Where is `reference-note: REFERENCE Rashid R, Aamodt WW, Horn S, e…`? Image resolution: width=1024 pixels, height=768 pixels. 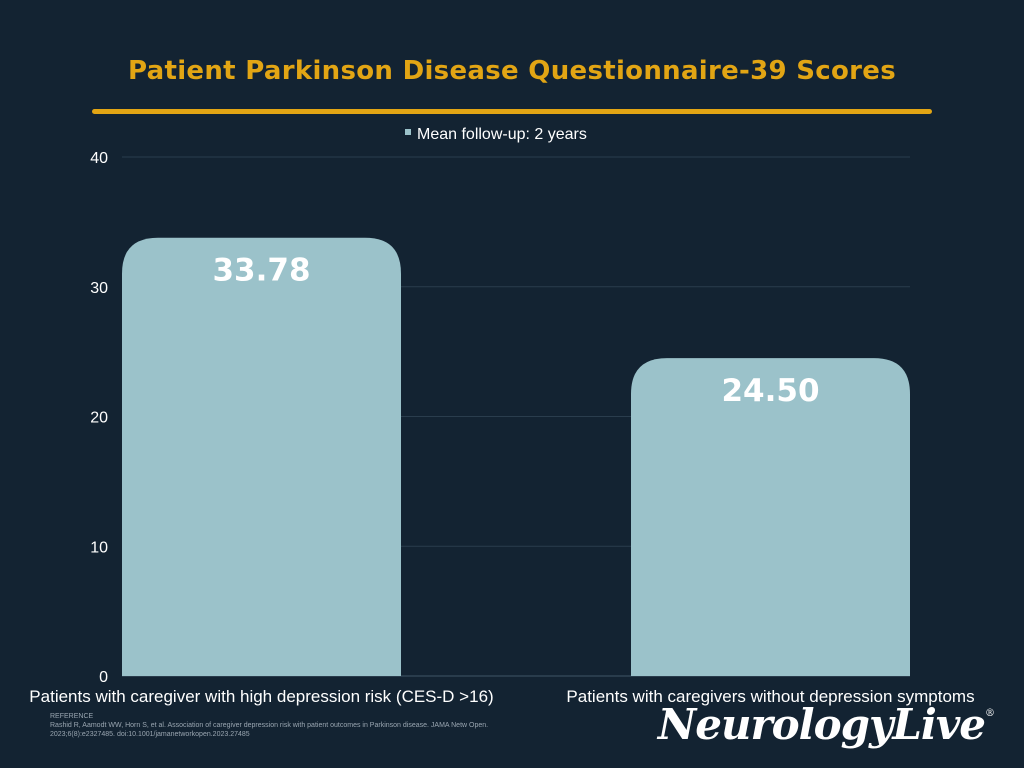 reference-note: REFERENCE Rashid R, Aamodt WW, Horn S, e… is located at coordinates (310, 725).